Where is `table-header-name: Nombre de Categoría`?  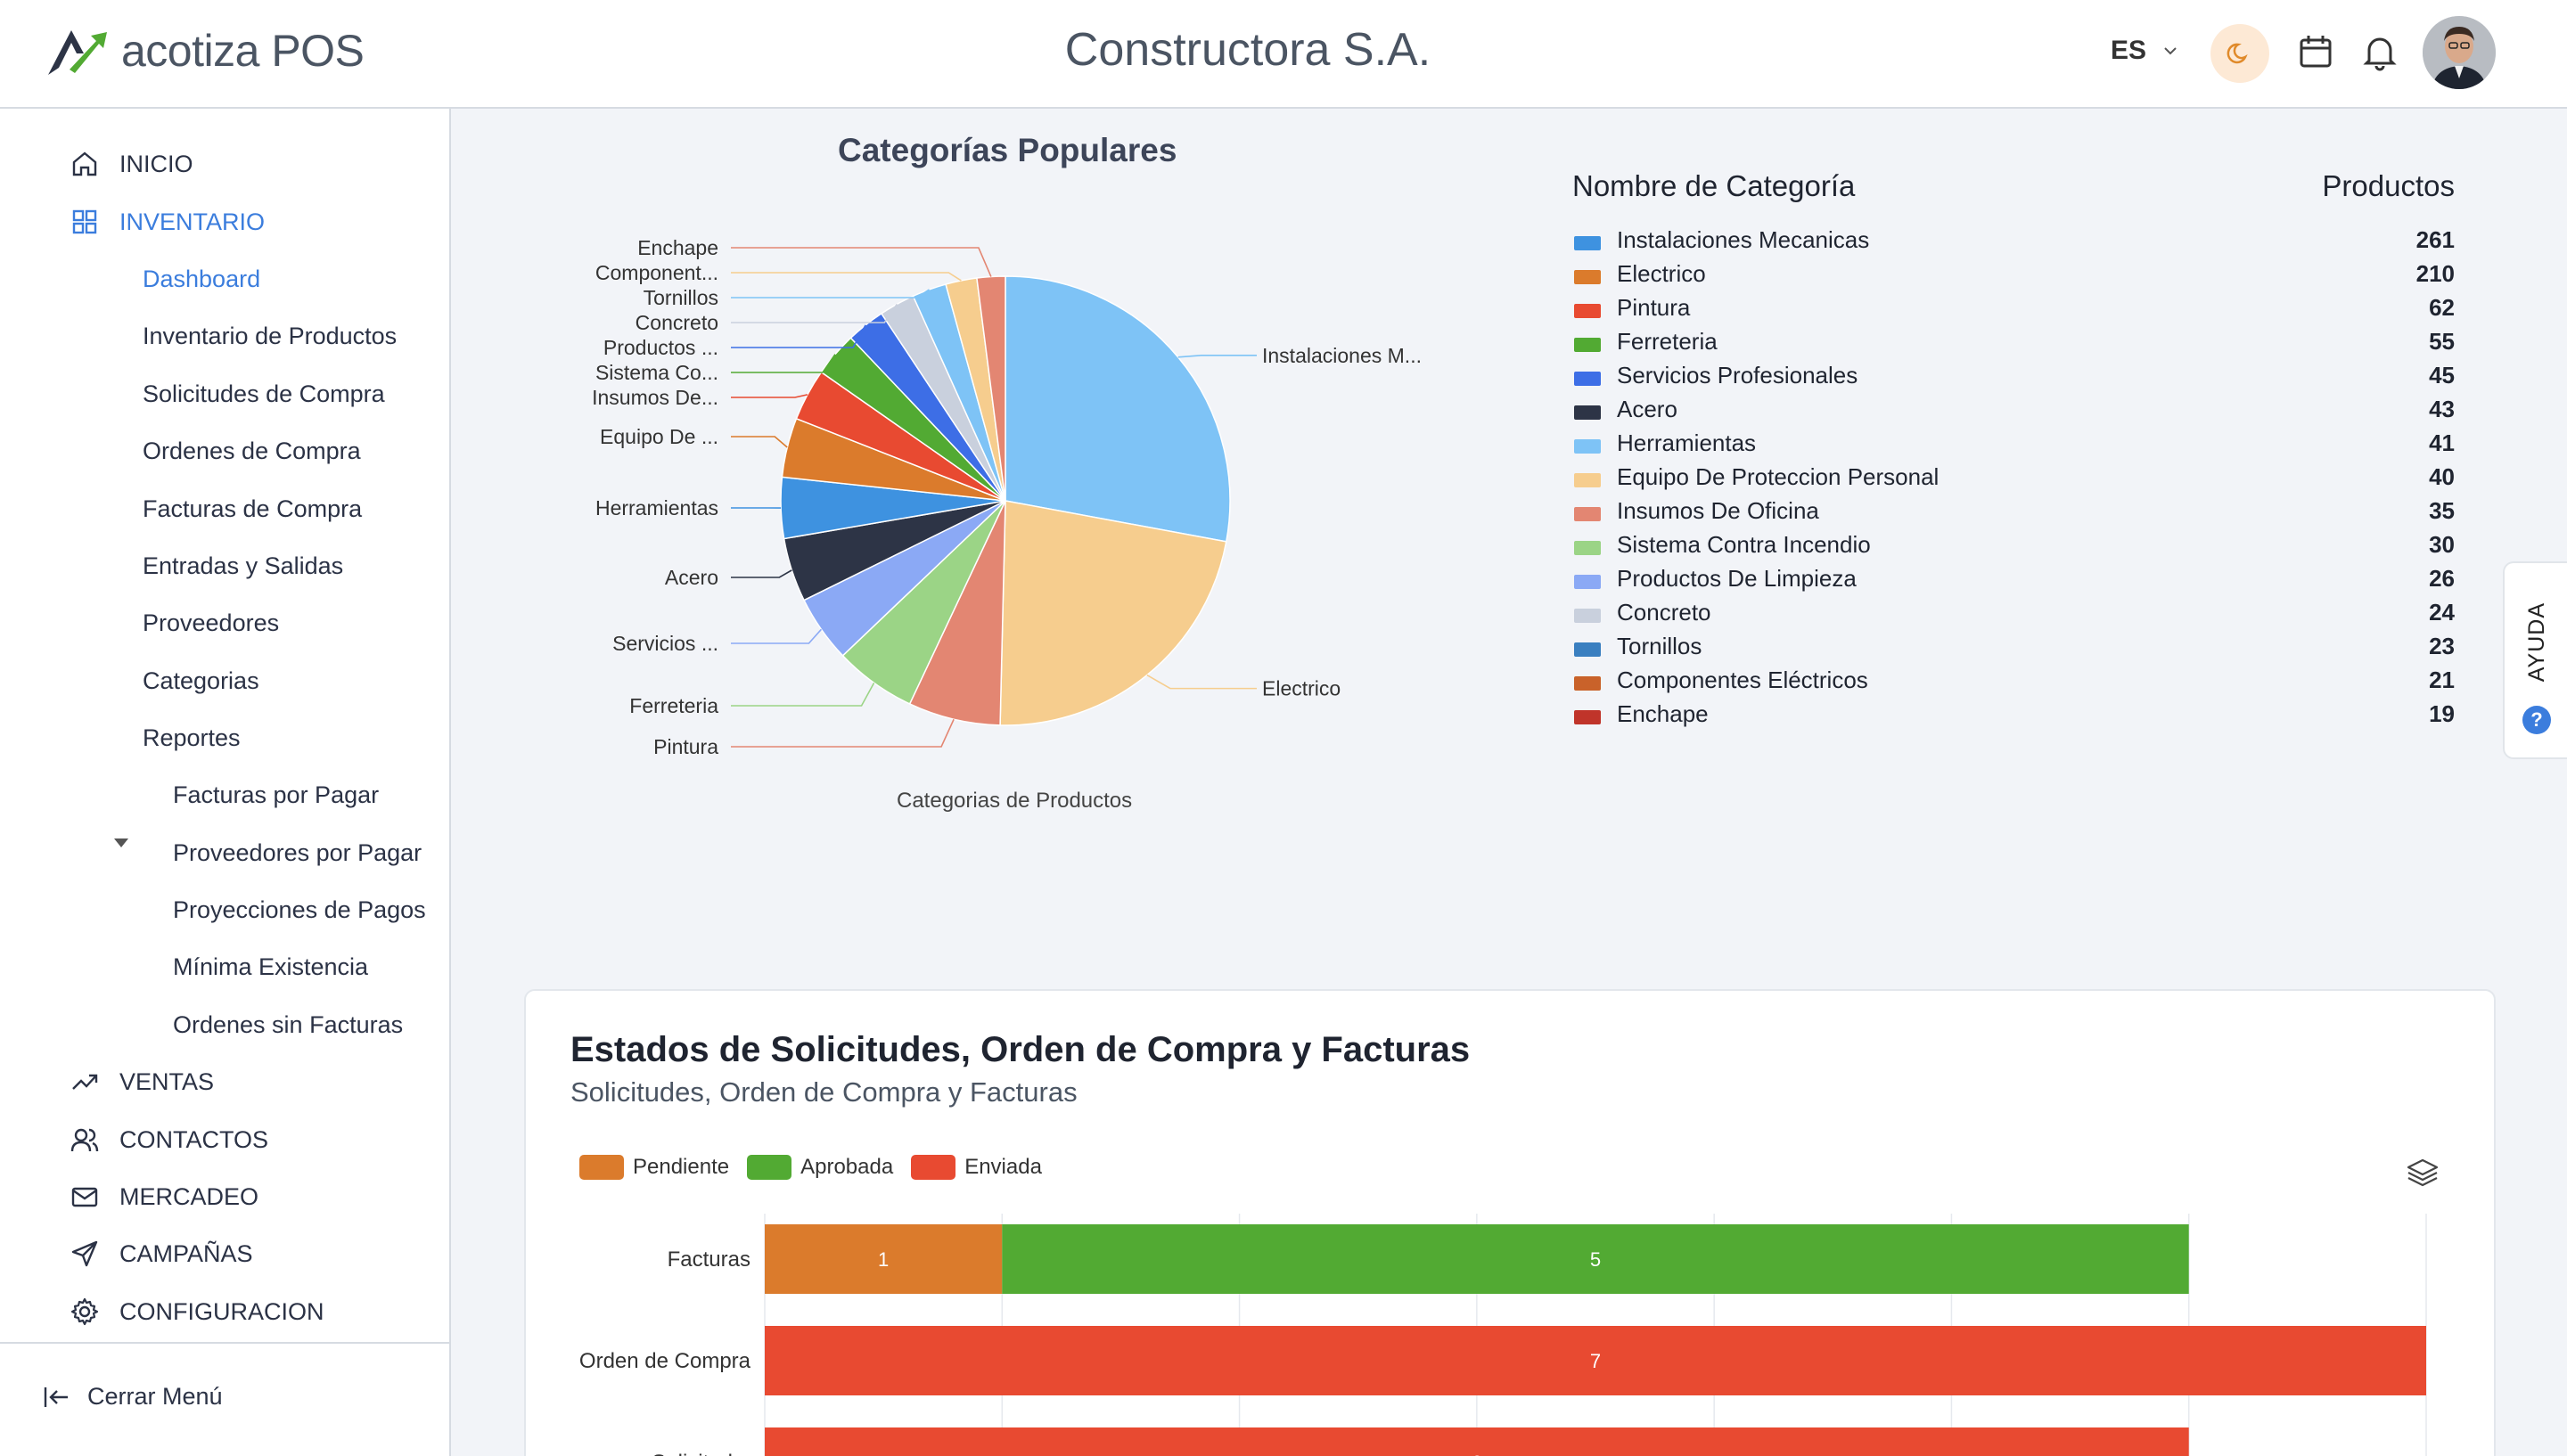
table-header-name: Nombre de Categoría is located at coordinates (1714, 185).